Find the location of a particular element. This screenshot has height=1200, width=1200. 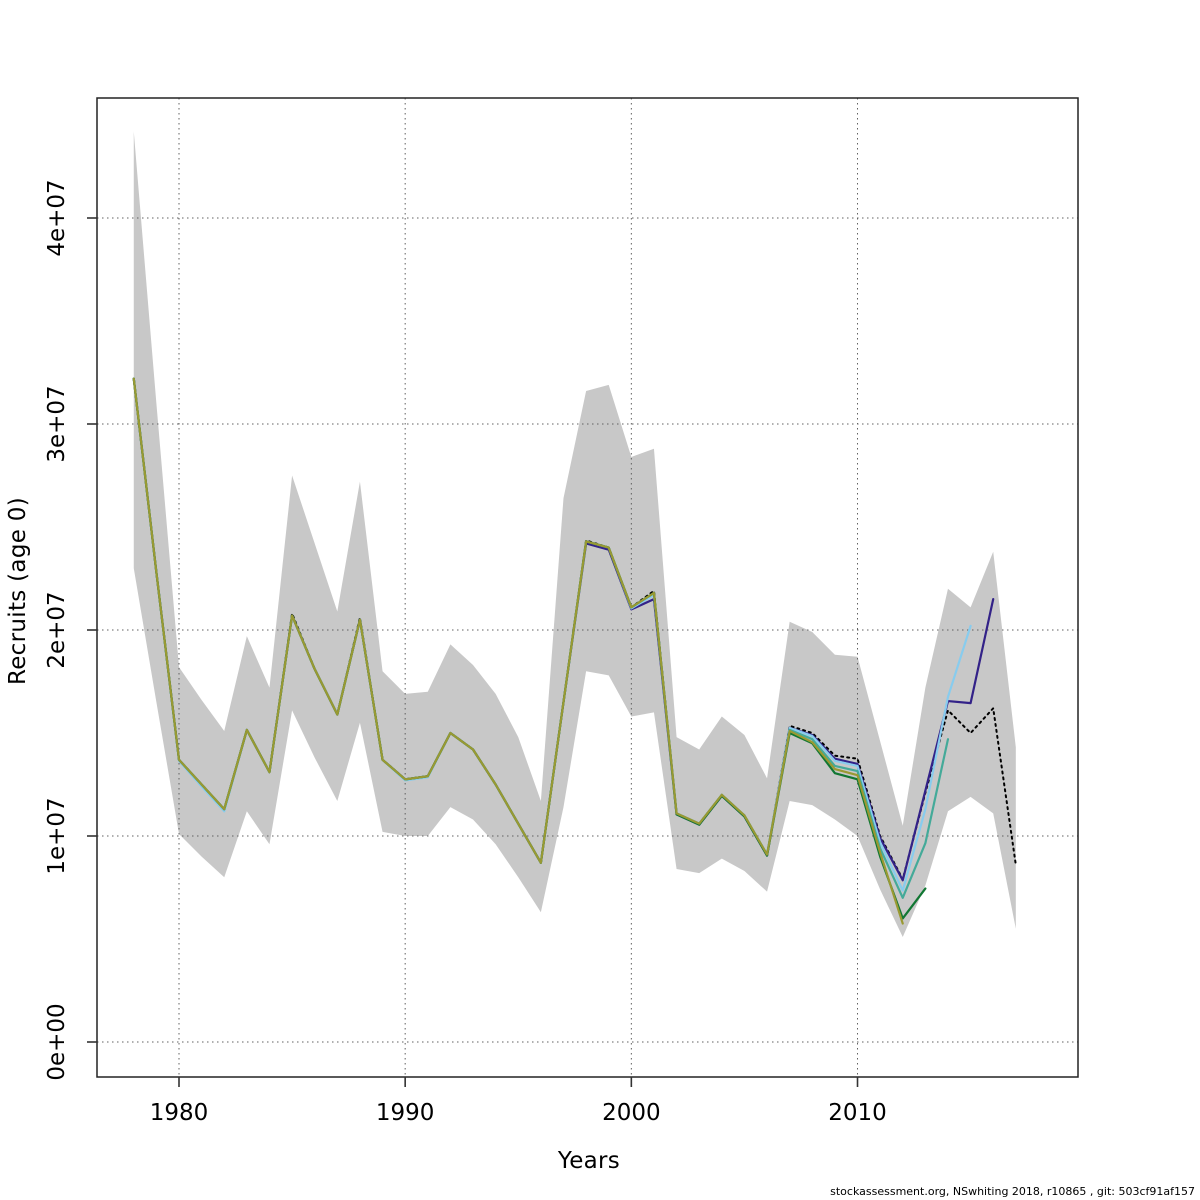

y-tick-label-2e+07: 2e+07 is located at coordinates (57, 629).